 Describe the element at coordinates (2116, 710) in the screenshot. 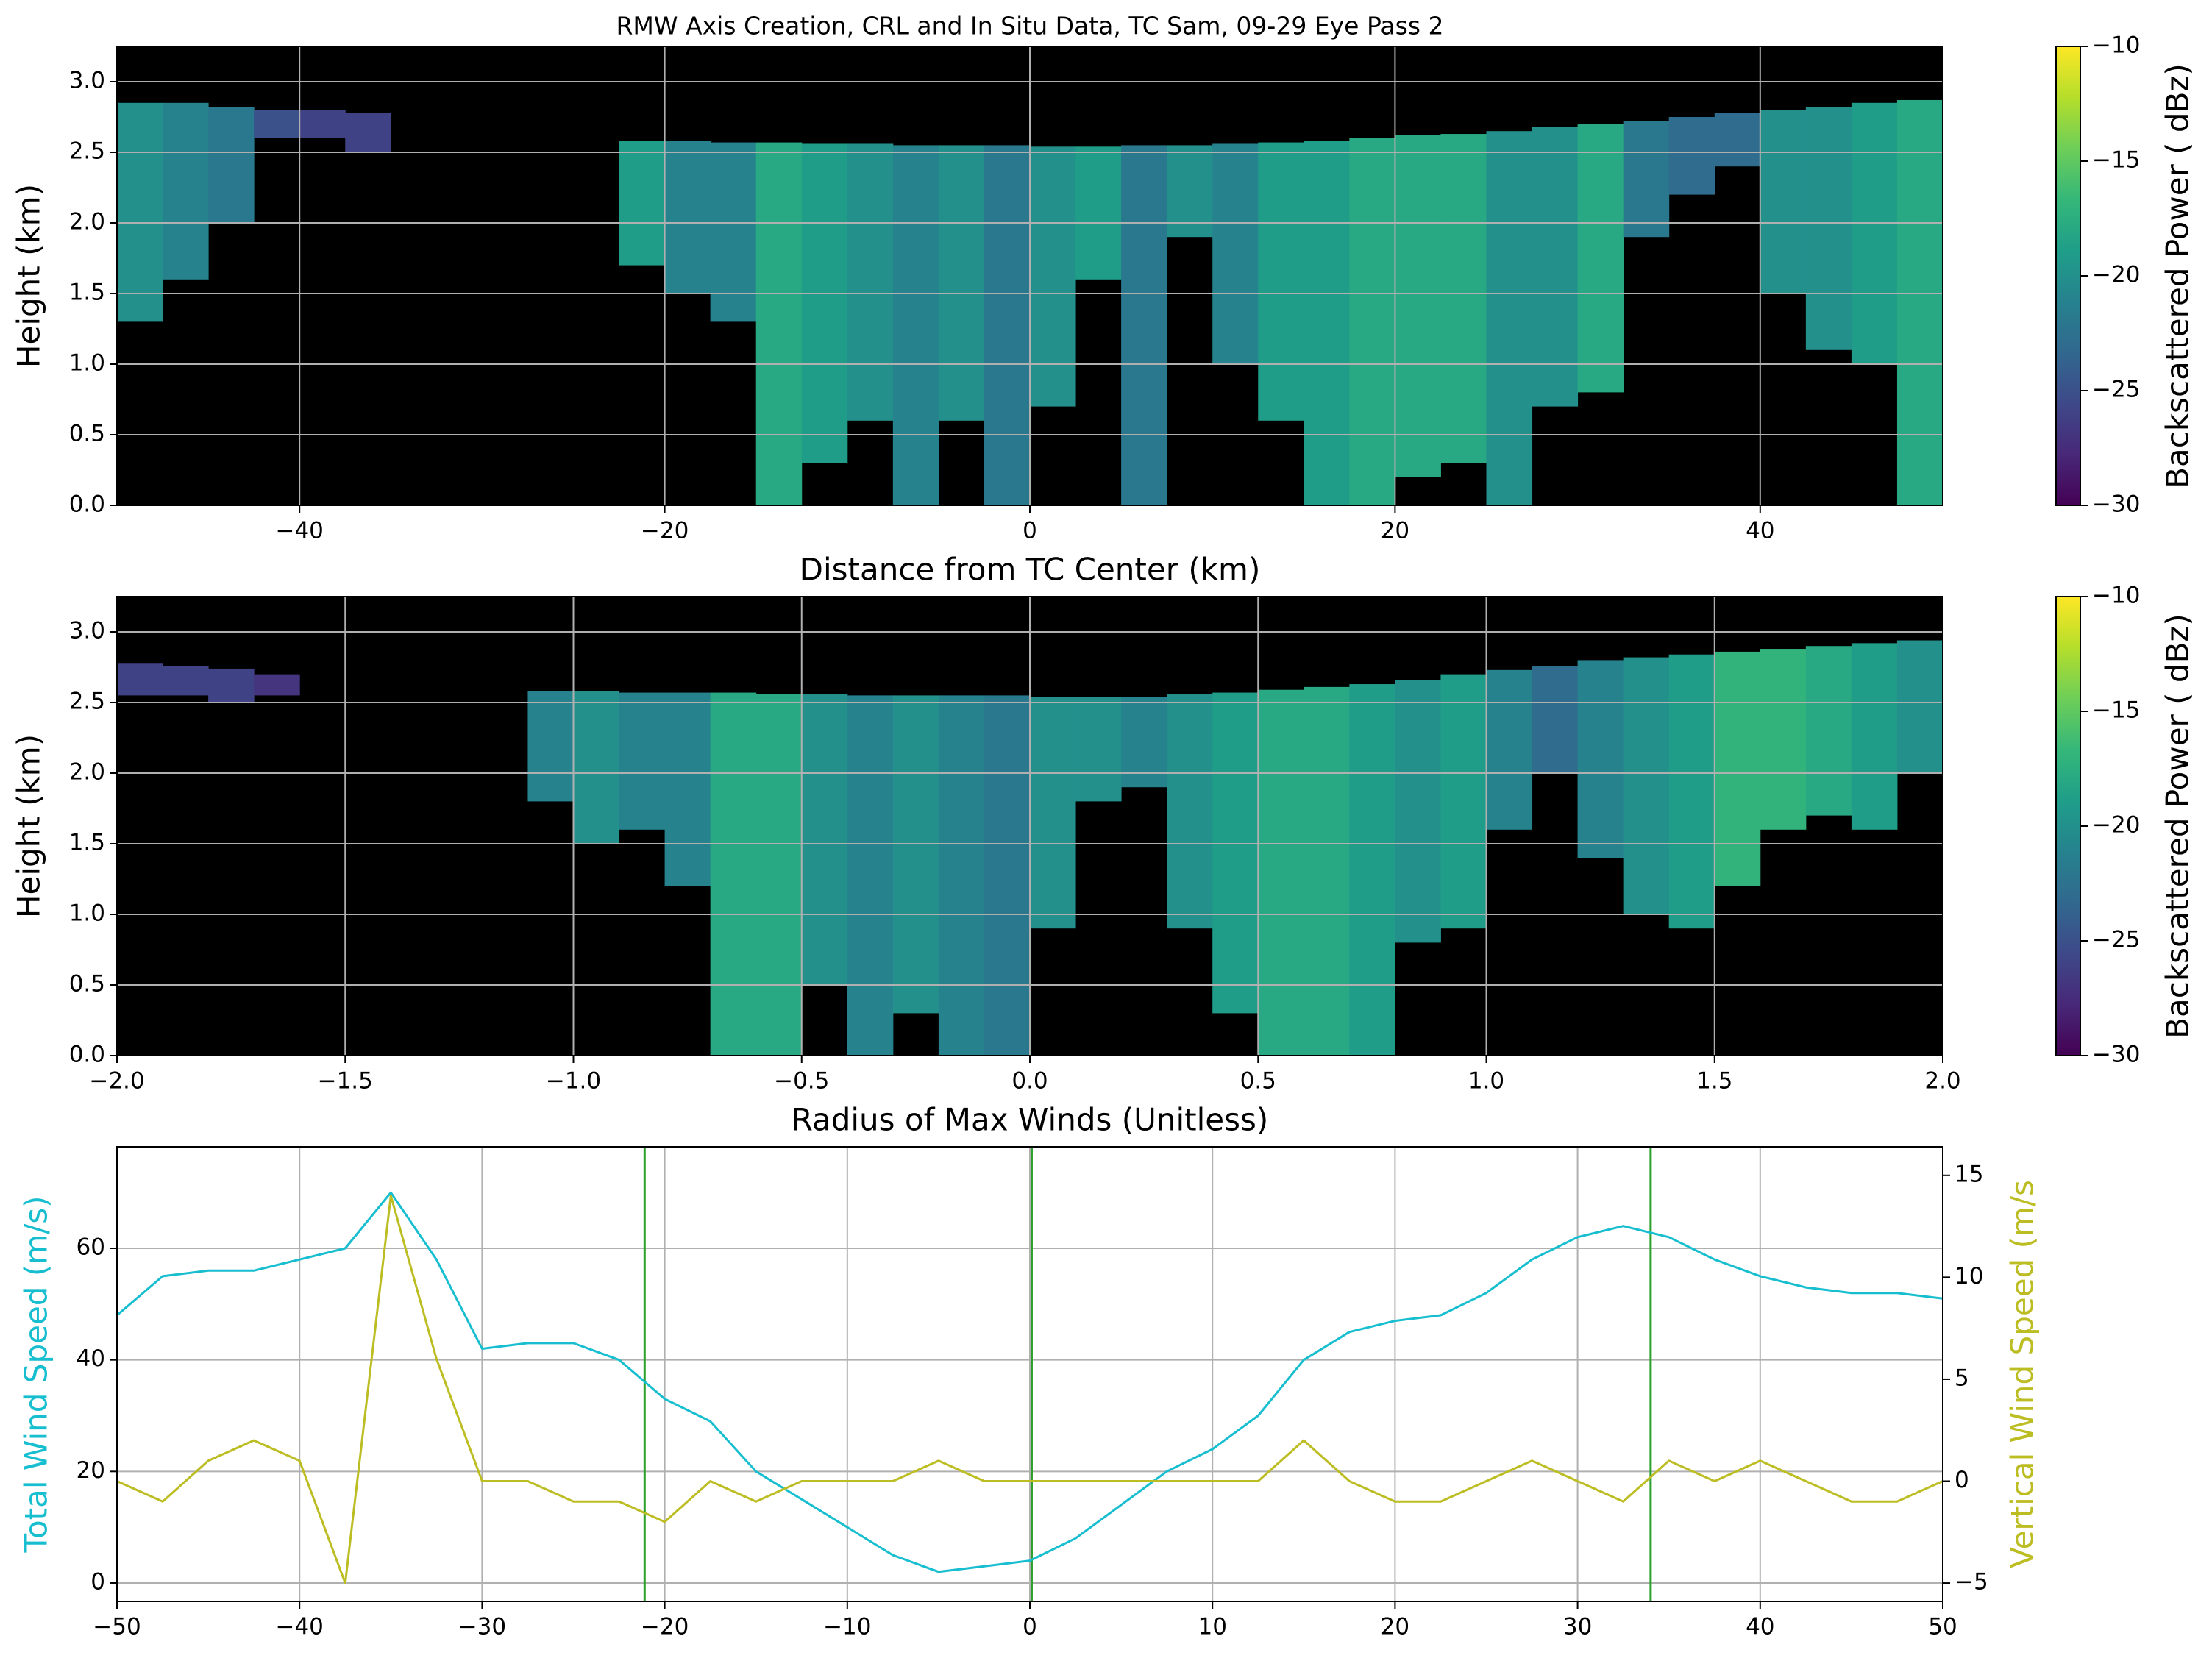

I see `colorbar-tick-label: −15` at that location.